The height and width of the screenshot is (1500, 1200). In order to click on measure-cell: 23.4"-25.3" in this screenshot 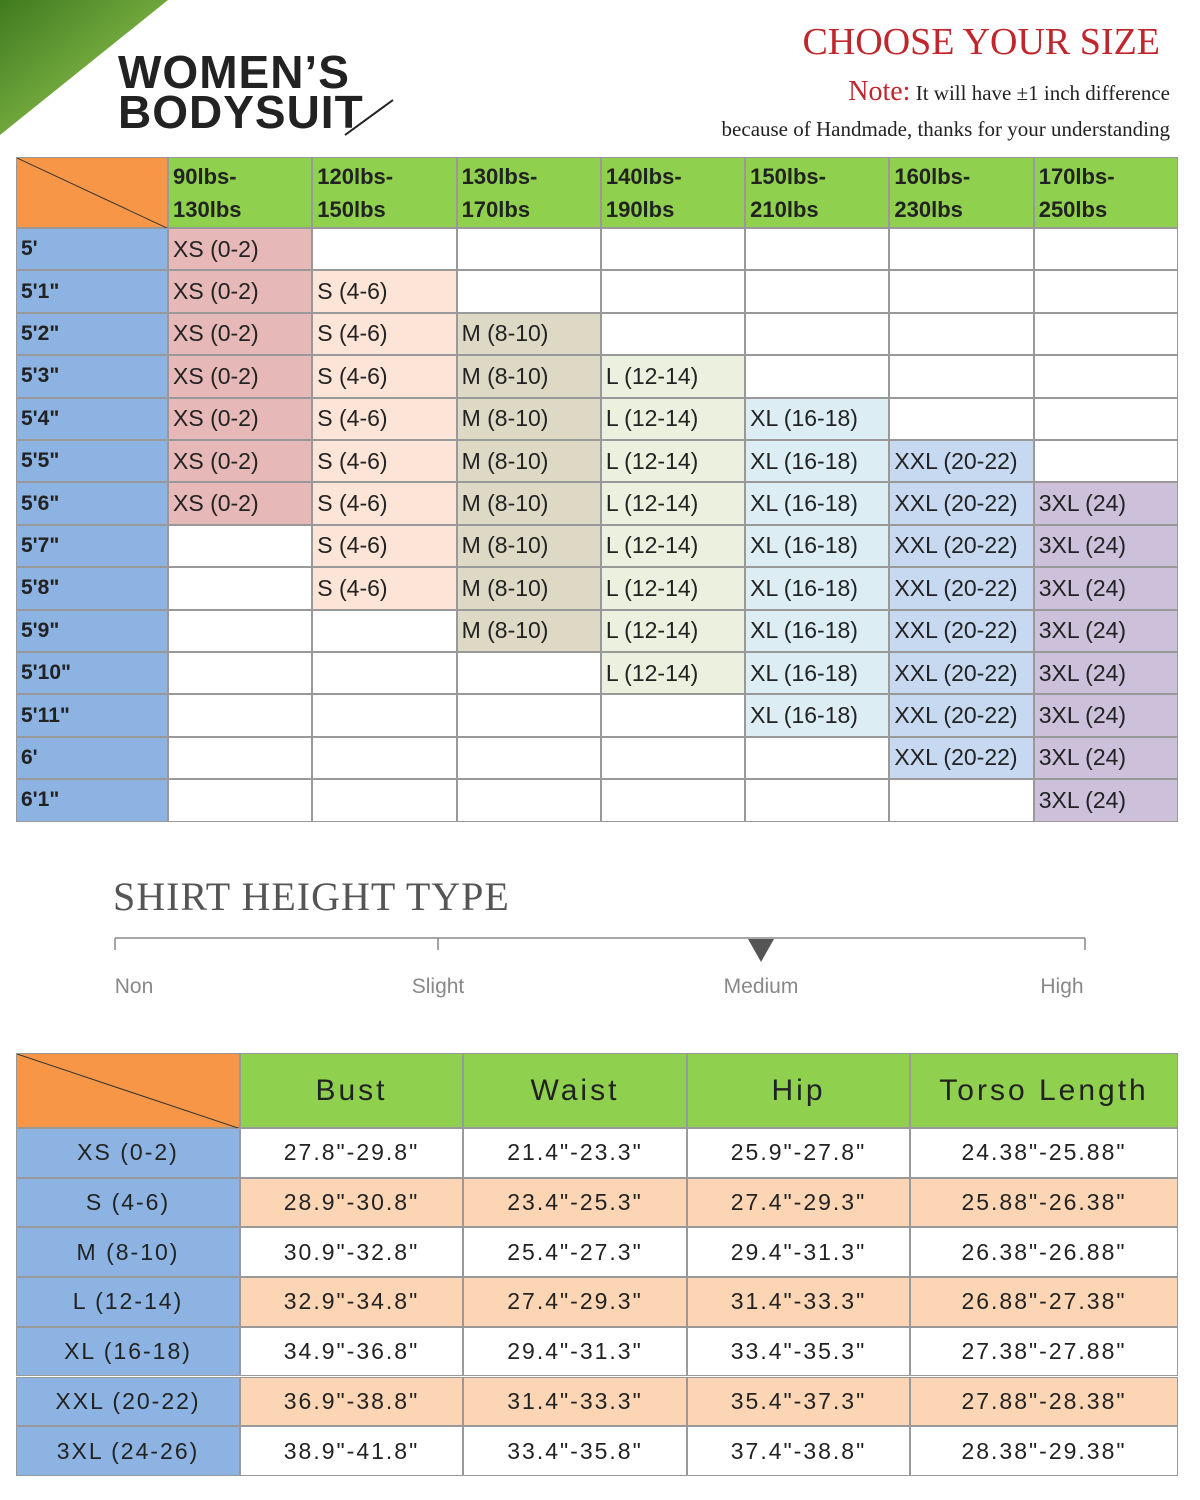, I will do `click(575, 1202)`.